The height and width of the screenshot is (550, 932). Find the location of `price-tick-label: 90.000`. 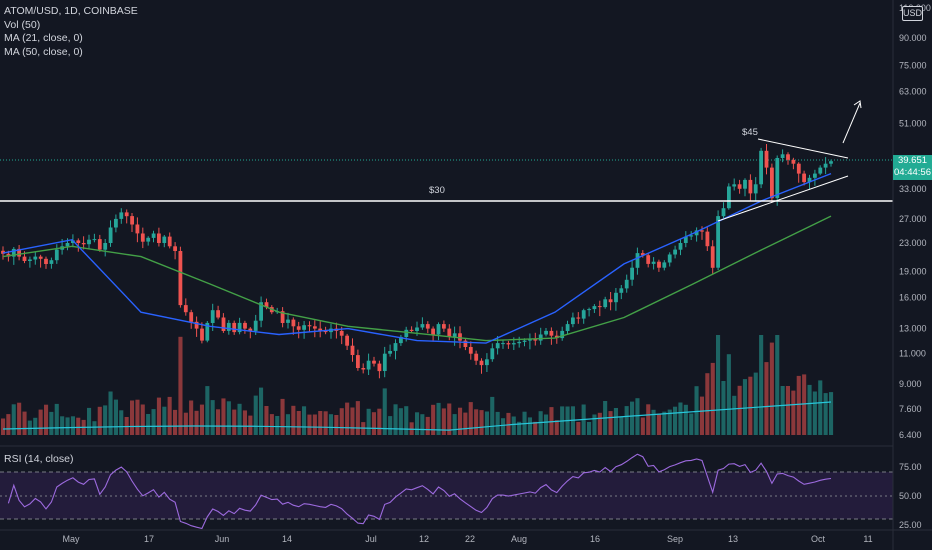

price-tick-label: 90.000 is located at coordinates (913, 38).